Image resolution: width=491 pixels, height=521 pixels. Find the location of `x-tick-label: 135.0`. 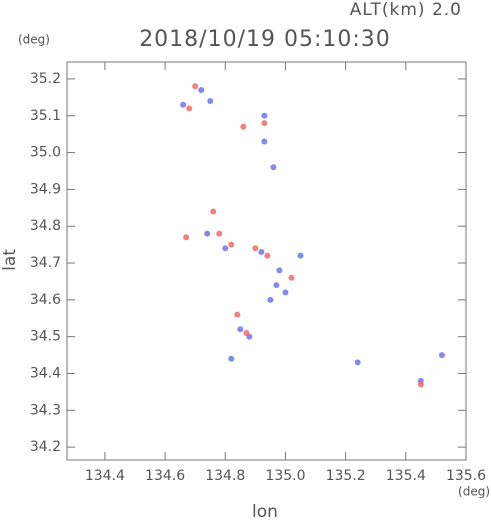

x-tick-label: 135.0 is located at coordinates (285, 476).